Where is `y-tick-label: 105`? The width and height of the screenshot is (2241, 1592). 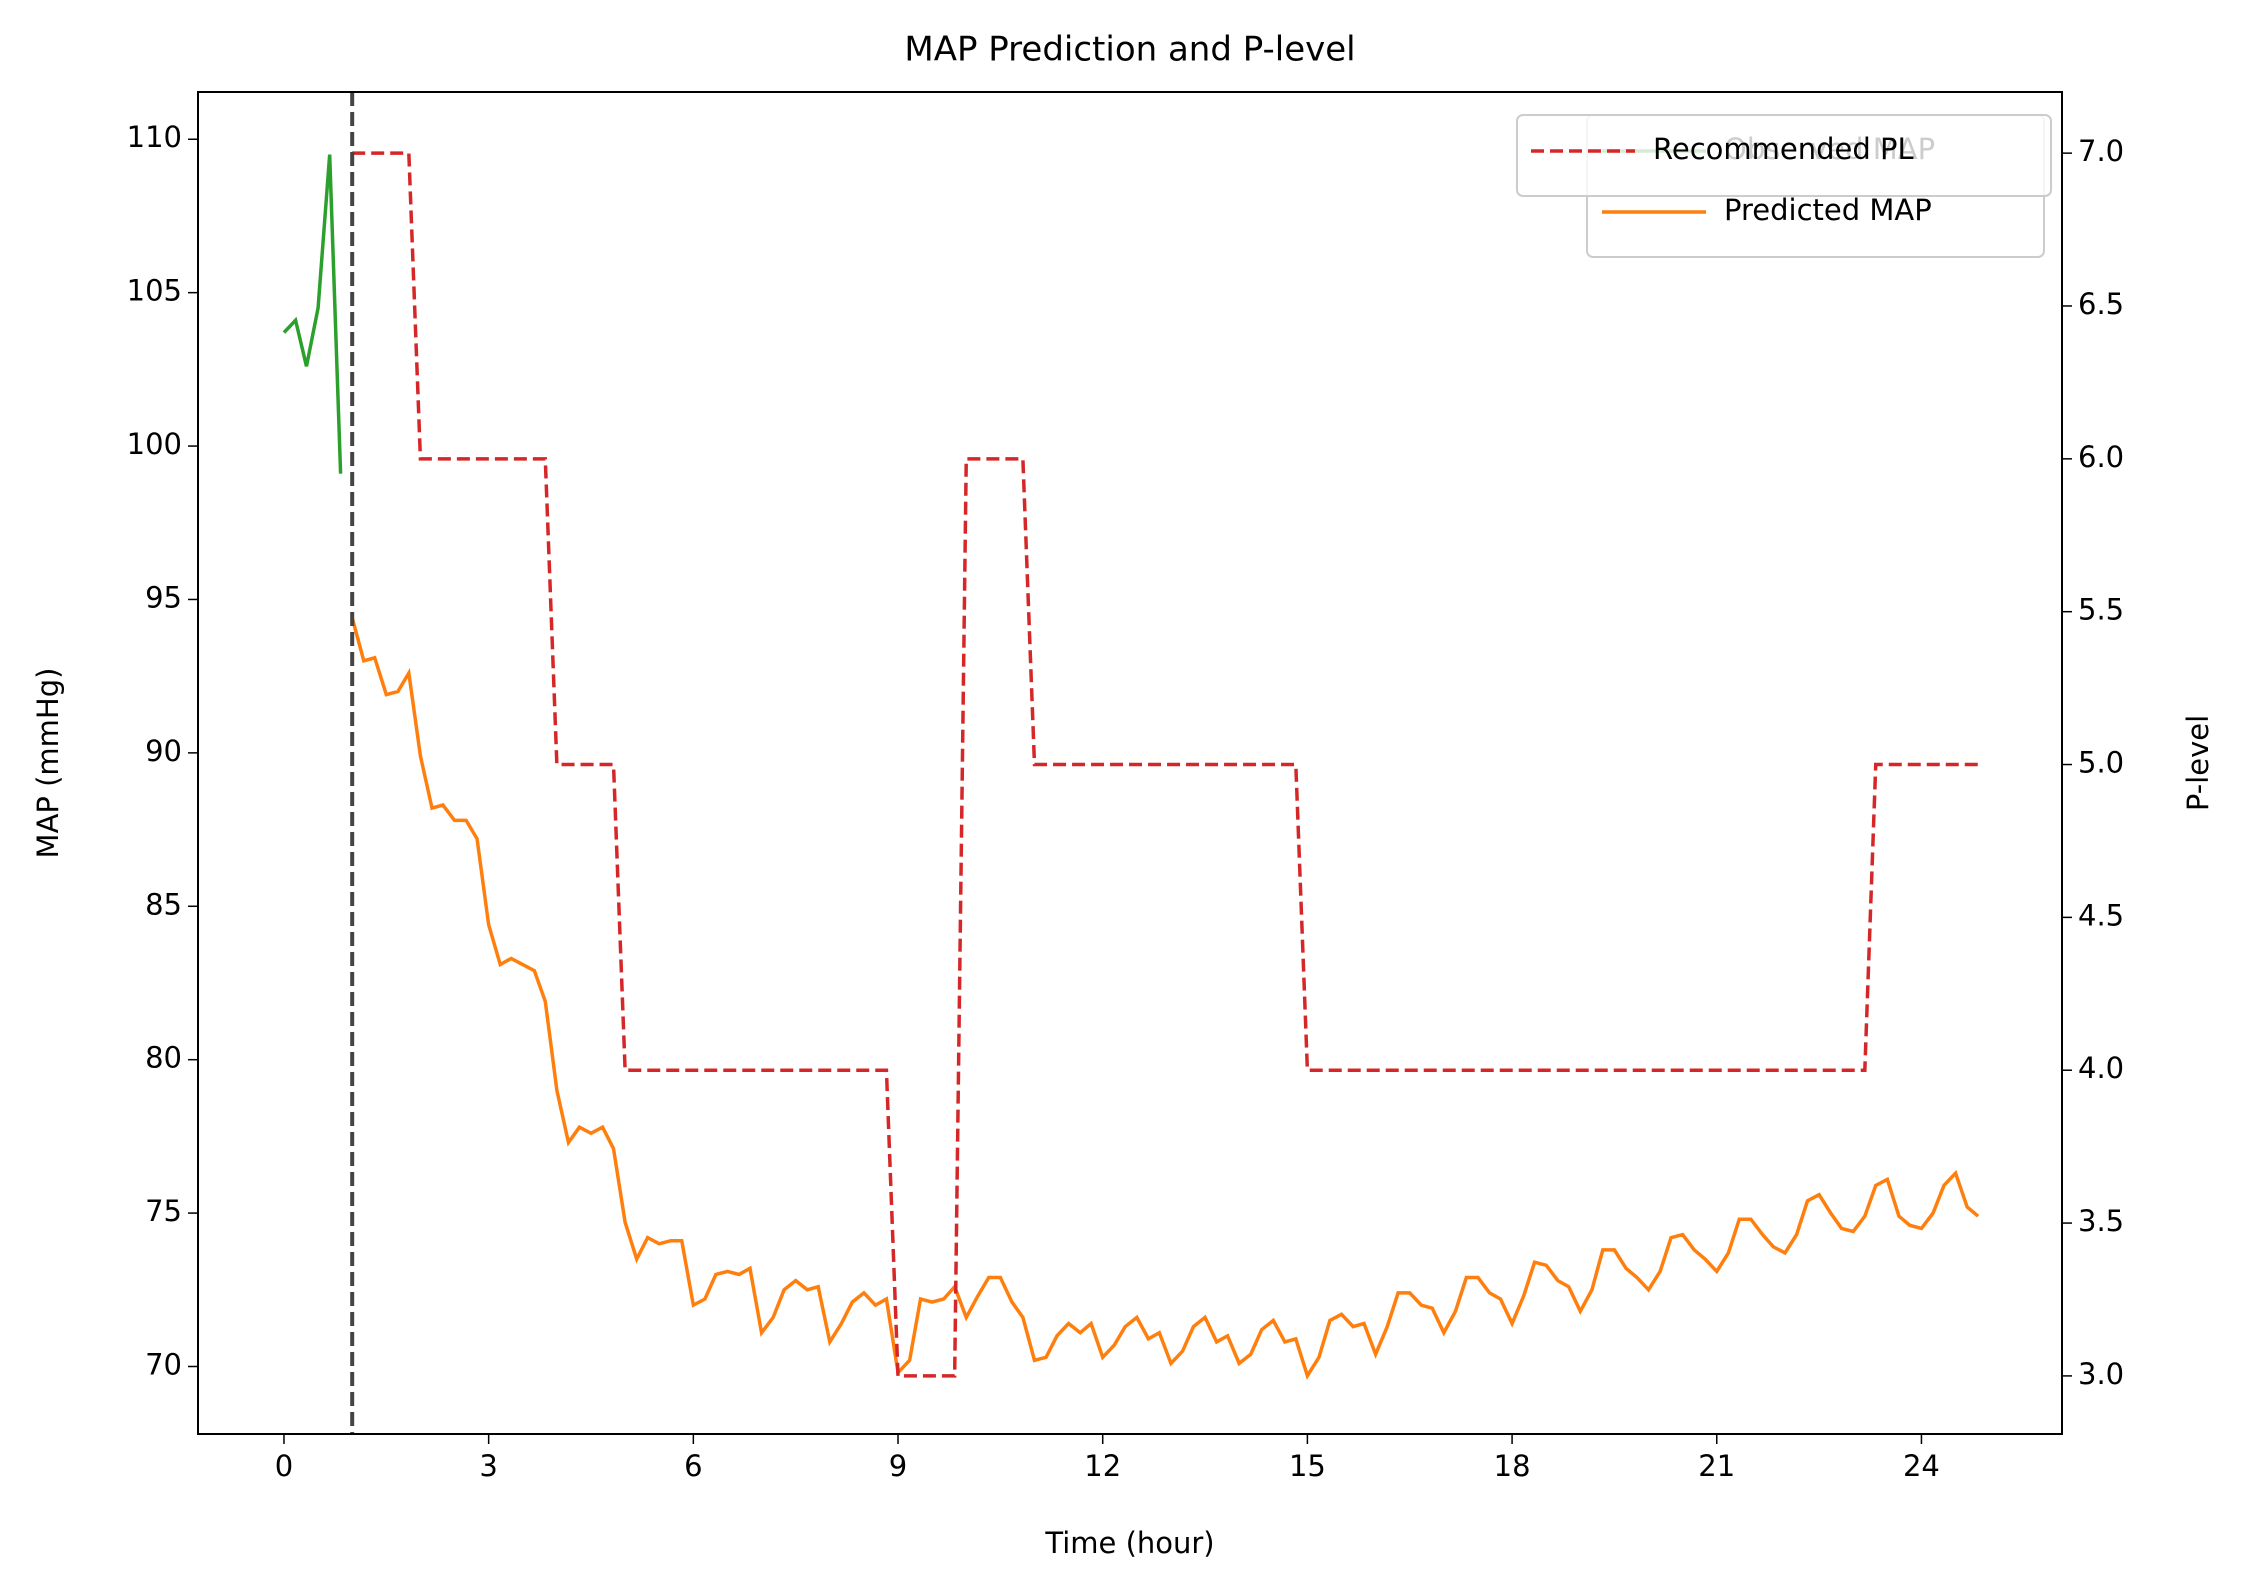
y-tick-label: 105 is located at coordinates (154, 291).